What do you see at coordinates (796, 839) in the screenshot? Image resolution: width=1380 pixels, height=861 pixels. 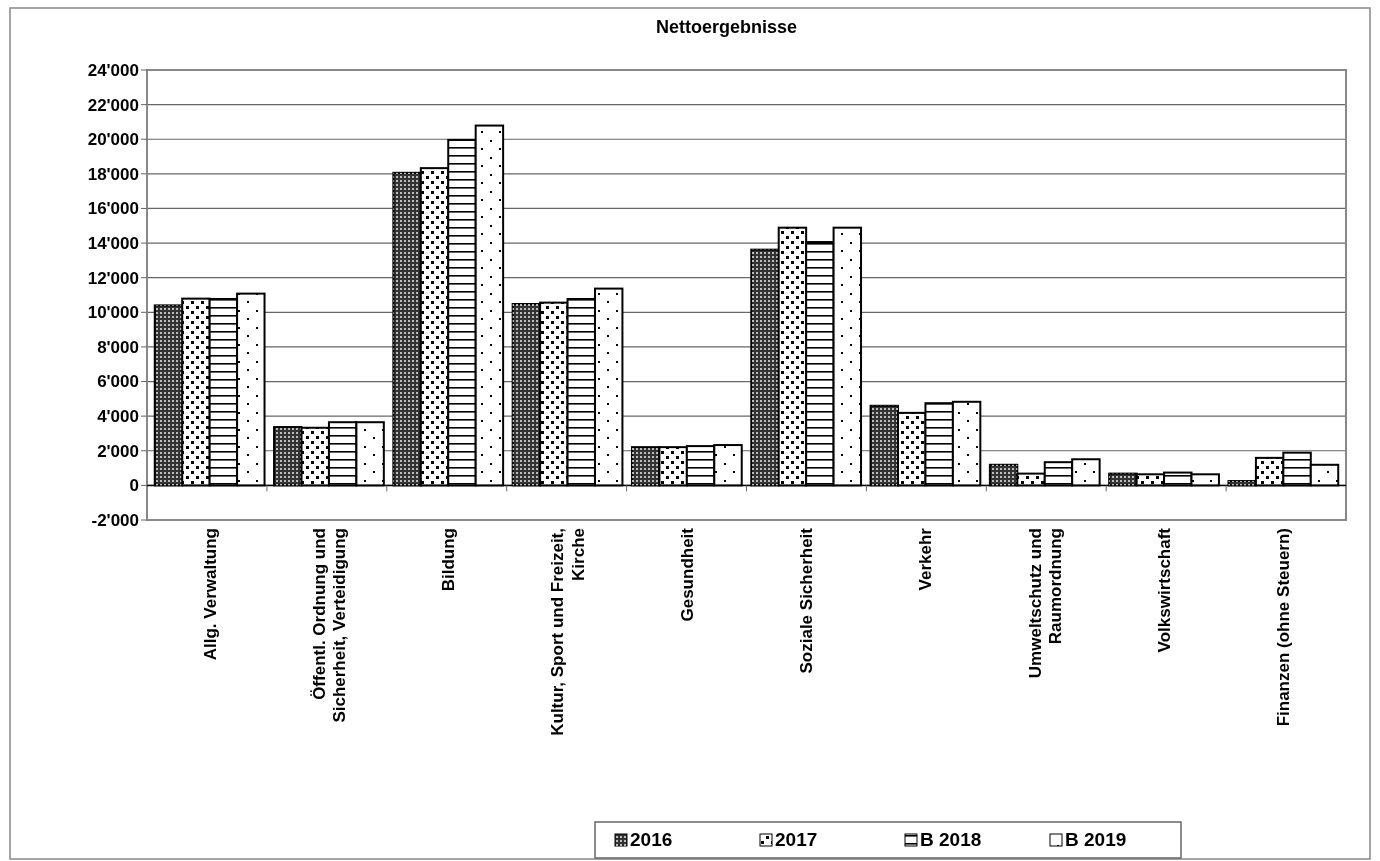 I see `legend-label: 2017` at bounding box center [796, 839].